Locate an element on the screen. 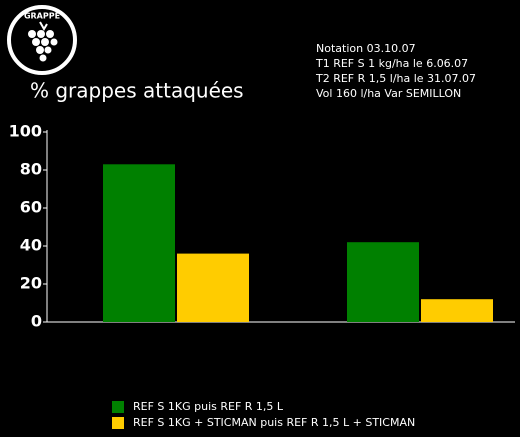 The image size is (520, 437). chart-title: % grappes attaquées is located at coordinates (137, 91).